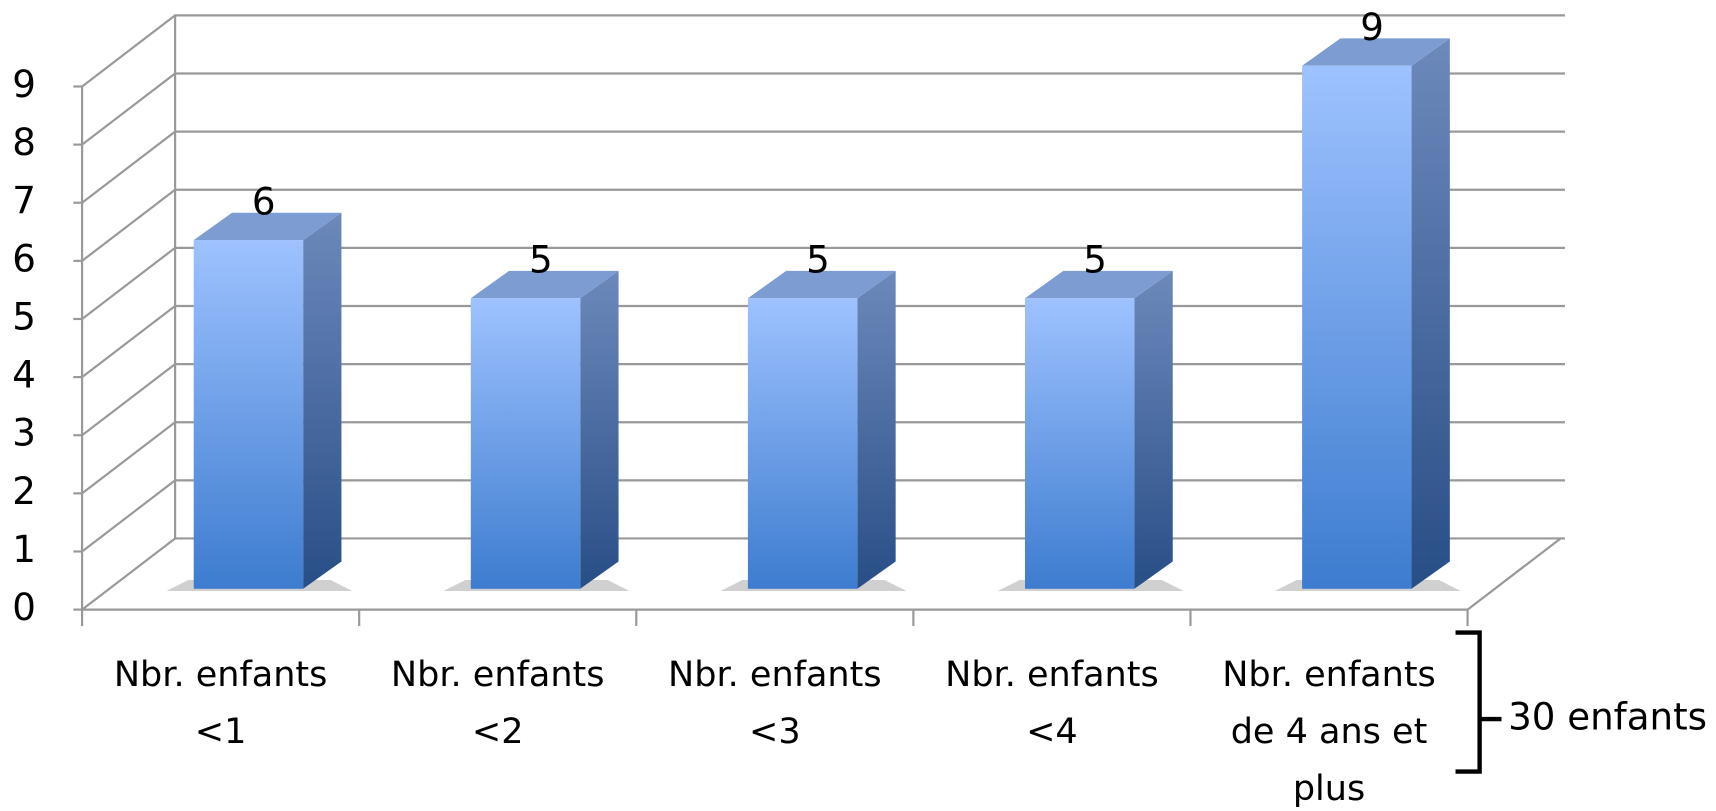 The height and width of the screenshot is (811, 1716). Describe the element at coordinates (24, 316) in the screenshot. I see `y-tick-label: 5` at that location.